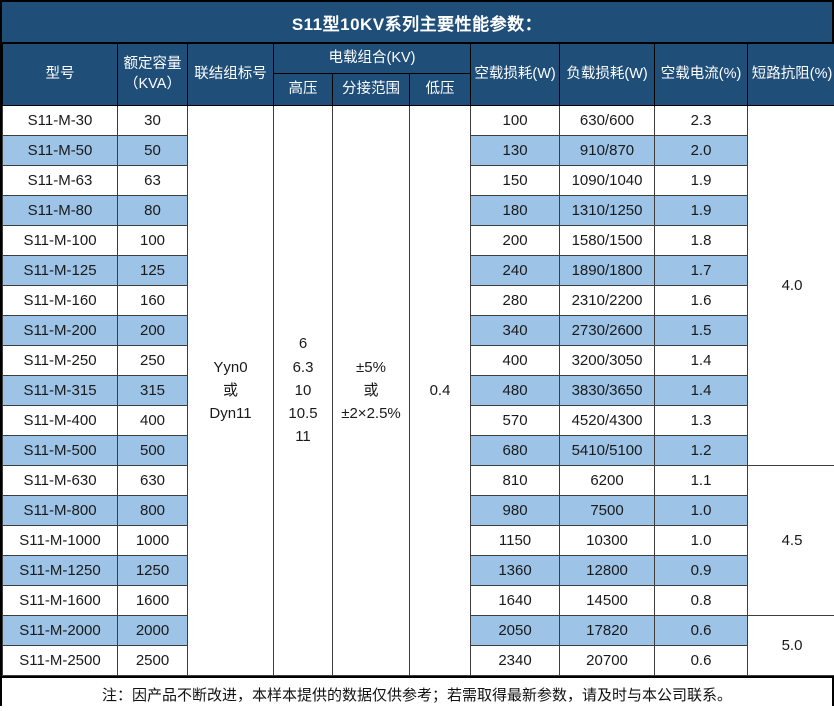 The image size is (834, 711). I want to click on cell-model: S11-M-2500, so click(60, 661).